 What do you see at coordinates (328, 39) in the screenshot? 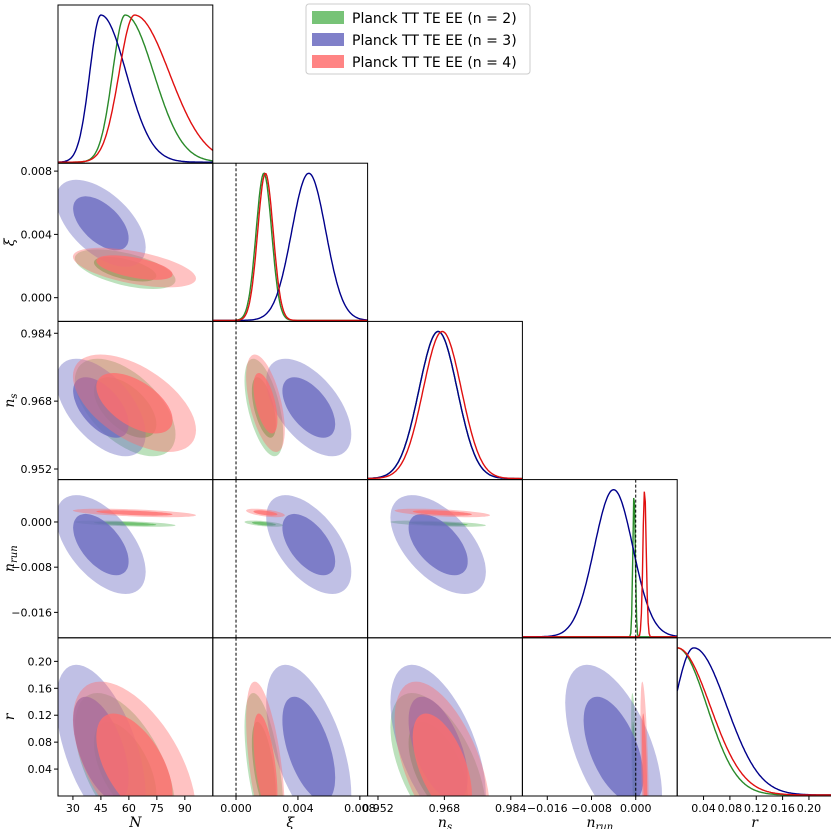
I see `legend-swatch-n3` at bounding box center [328, 39].